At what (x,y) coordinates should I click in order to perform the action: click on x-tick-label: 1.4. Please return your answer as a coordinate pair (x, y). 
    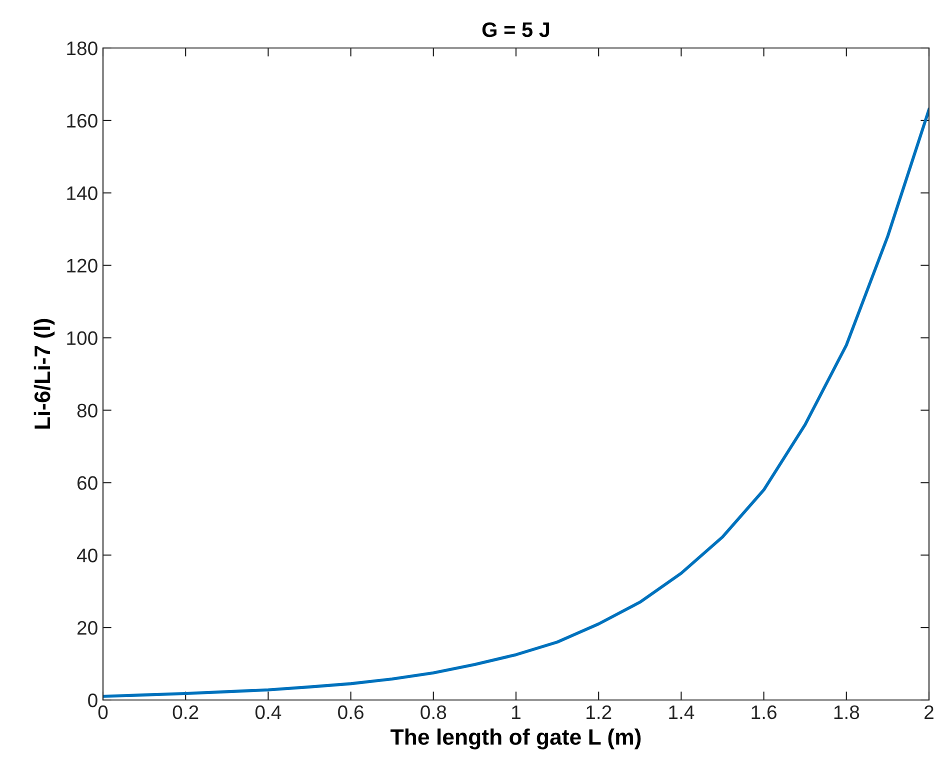
    Looking at the image, I should click on (681, 712).